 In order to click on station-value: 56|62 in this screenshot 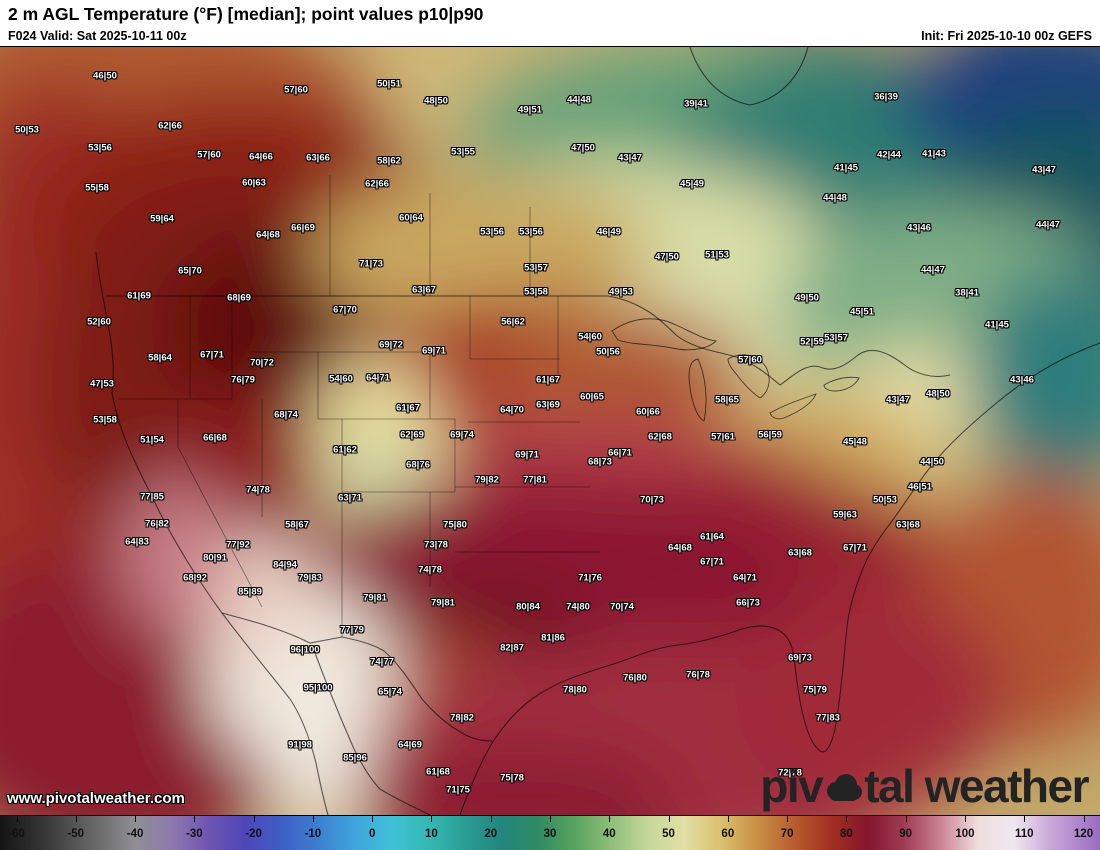, I will do `click(513, 322)`.